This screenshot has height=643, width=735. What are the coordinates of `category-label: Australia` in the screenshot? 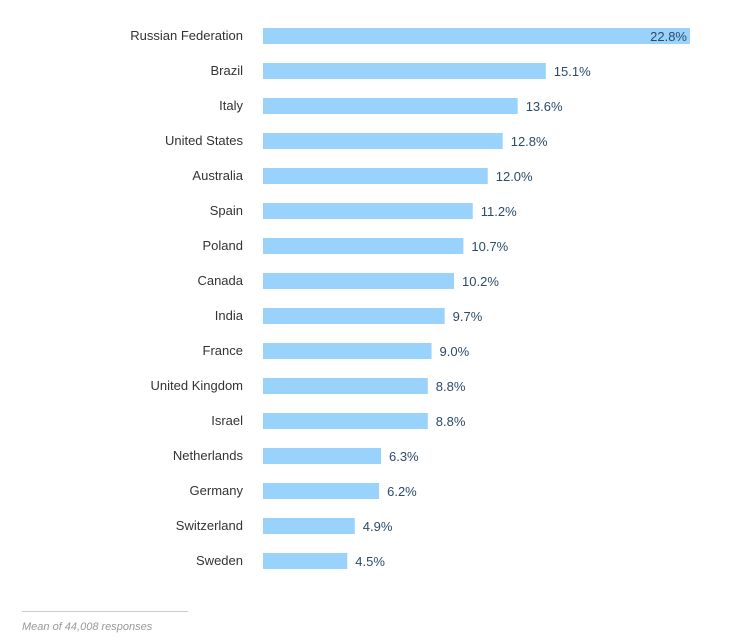 It's located at (217, 175).